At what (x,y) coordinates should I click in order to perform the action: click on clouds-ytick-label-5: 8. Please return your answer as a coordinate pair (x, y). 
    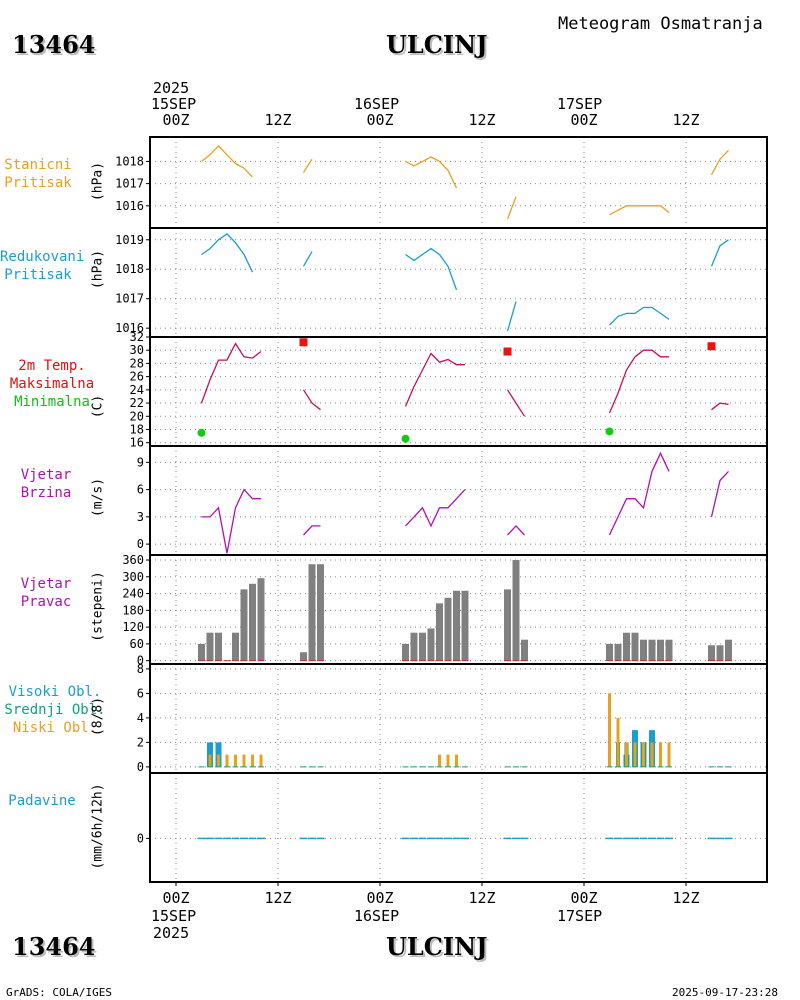
    Looking at the image, I should click on (140, 669).